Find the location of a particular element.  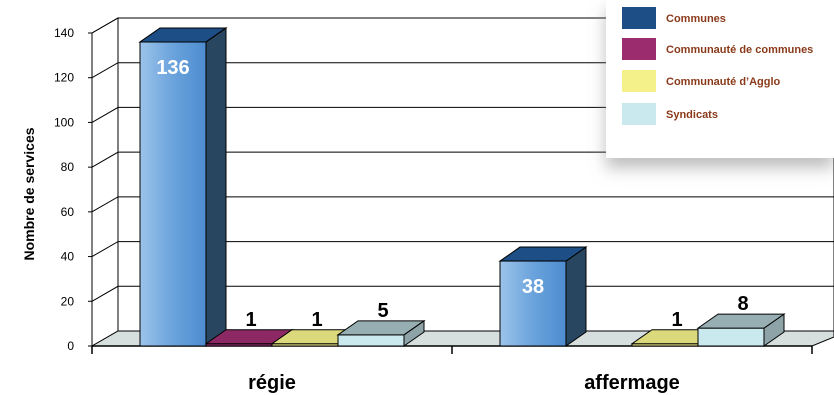

plot-side-wall is located at coordinates (105, 182).